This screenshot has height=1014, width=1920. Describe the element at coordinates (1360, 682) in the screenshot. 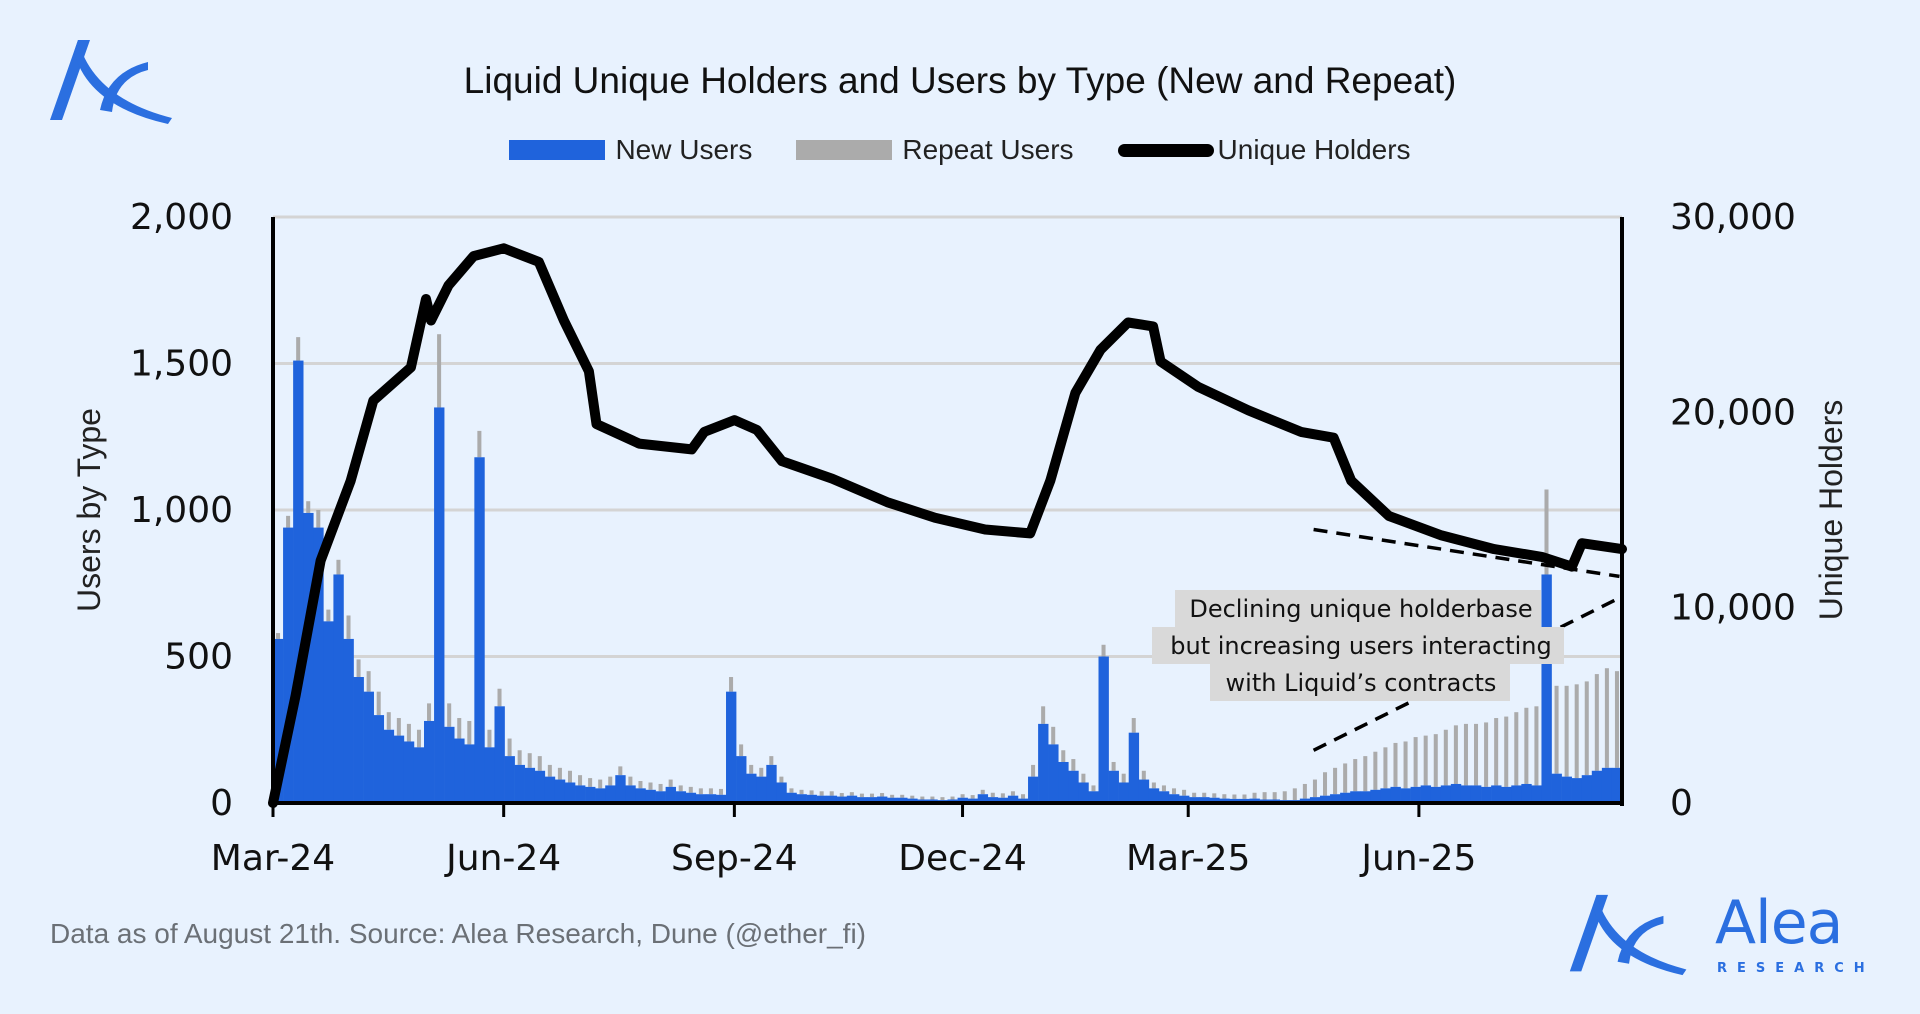

I see `annotation-box` at that location.